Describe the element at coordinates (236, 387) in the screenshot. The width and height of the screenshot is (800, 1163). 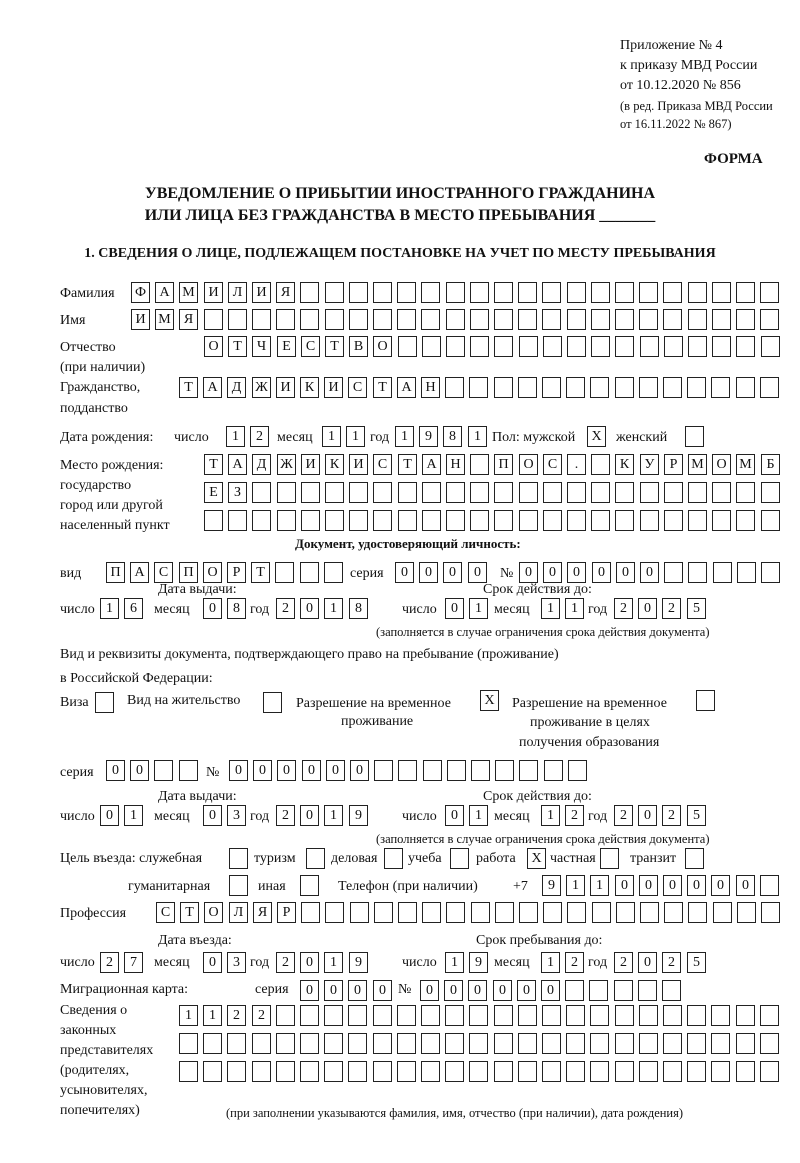
I see `char-box: Д` at that location.